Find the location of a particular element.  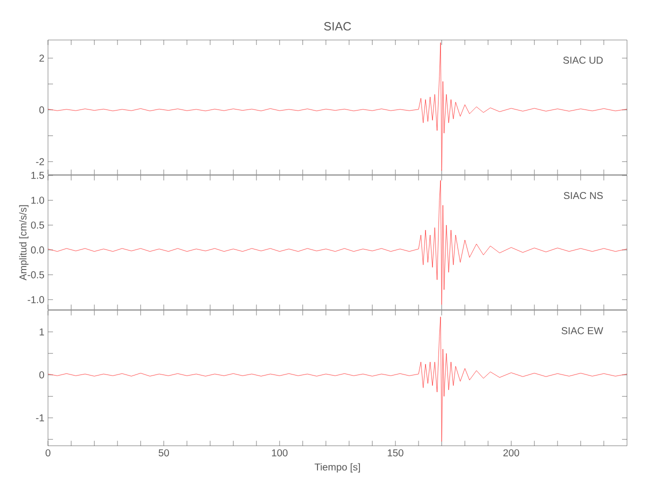

x-tick-label: 100 is located at coordinates (280, 452).